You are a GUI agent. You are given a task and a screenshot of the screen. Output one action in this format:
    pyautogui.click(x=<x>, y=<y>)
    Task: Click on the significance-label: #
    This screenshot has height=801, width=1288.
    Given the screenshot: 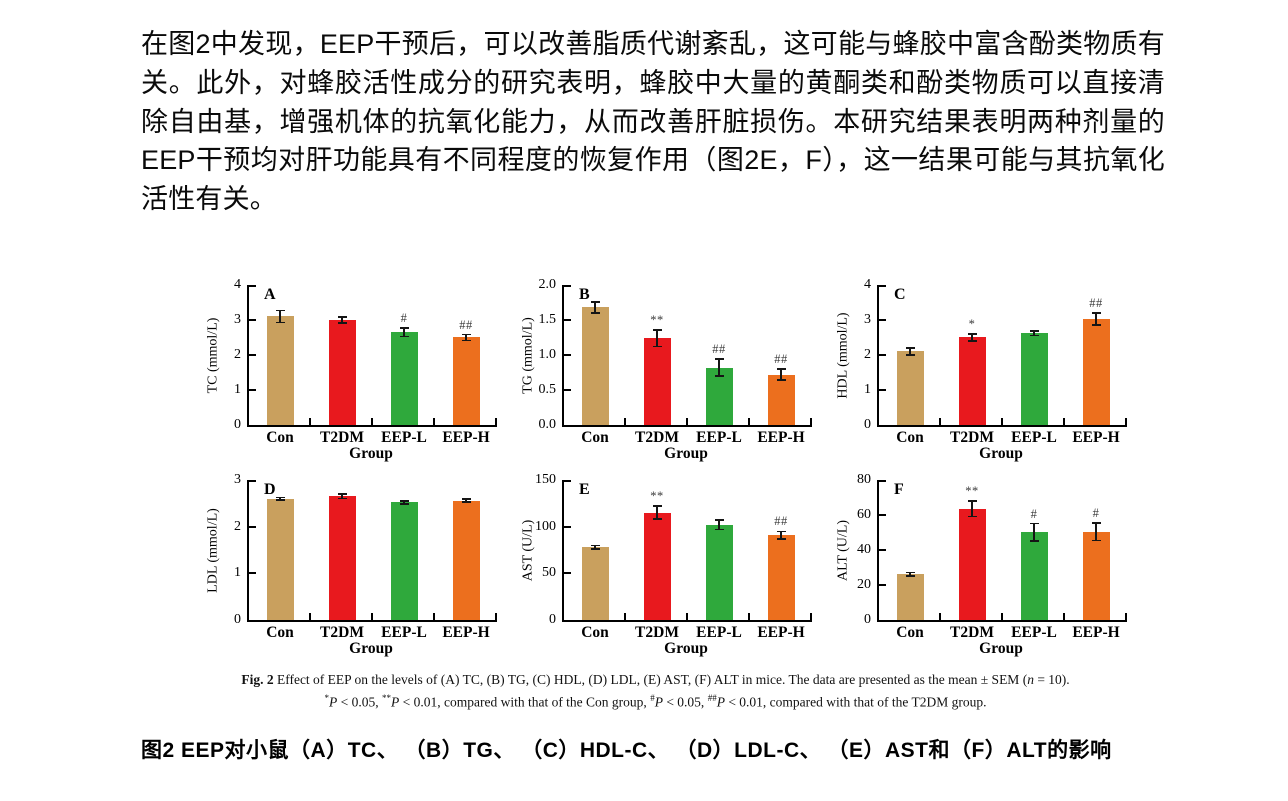 What is the action you would take?
    pyautogui.click(x=1096, y=512)
    